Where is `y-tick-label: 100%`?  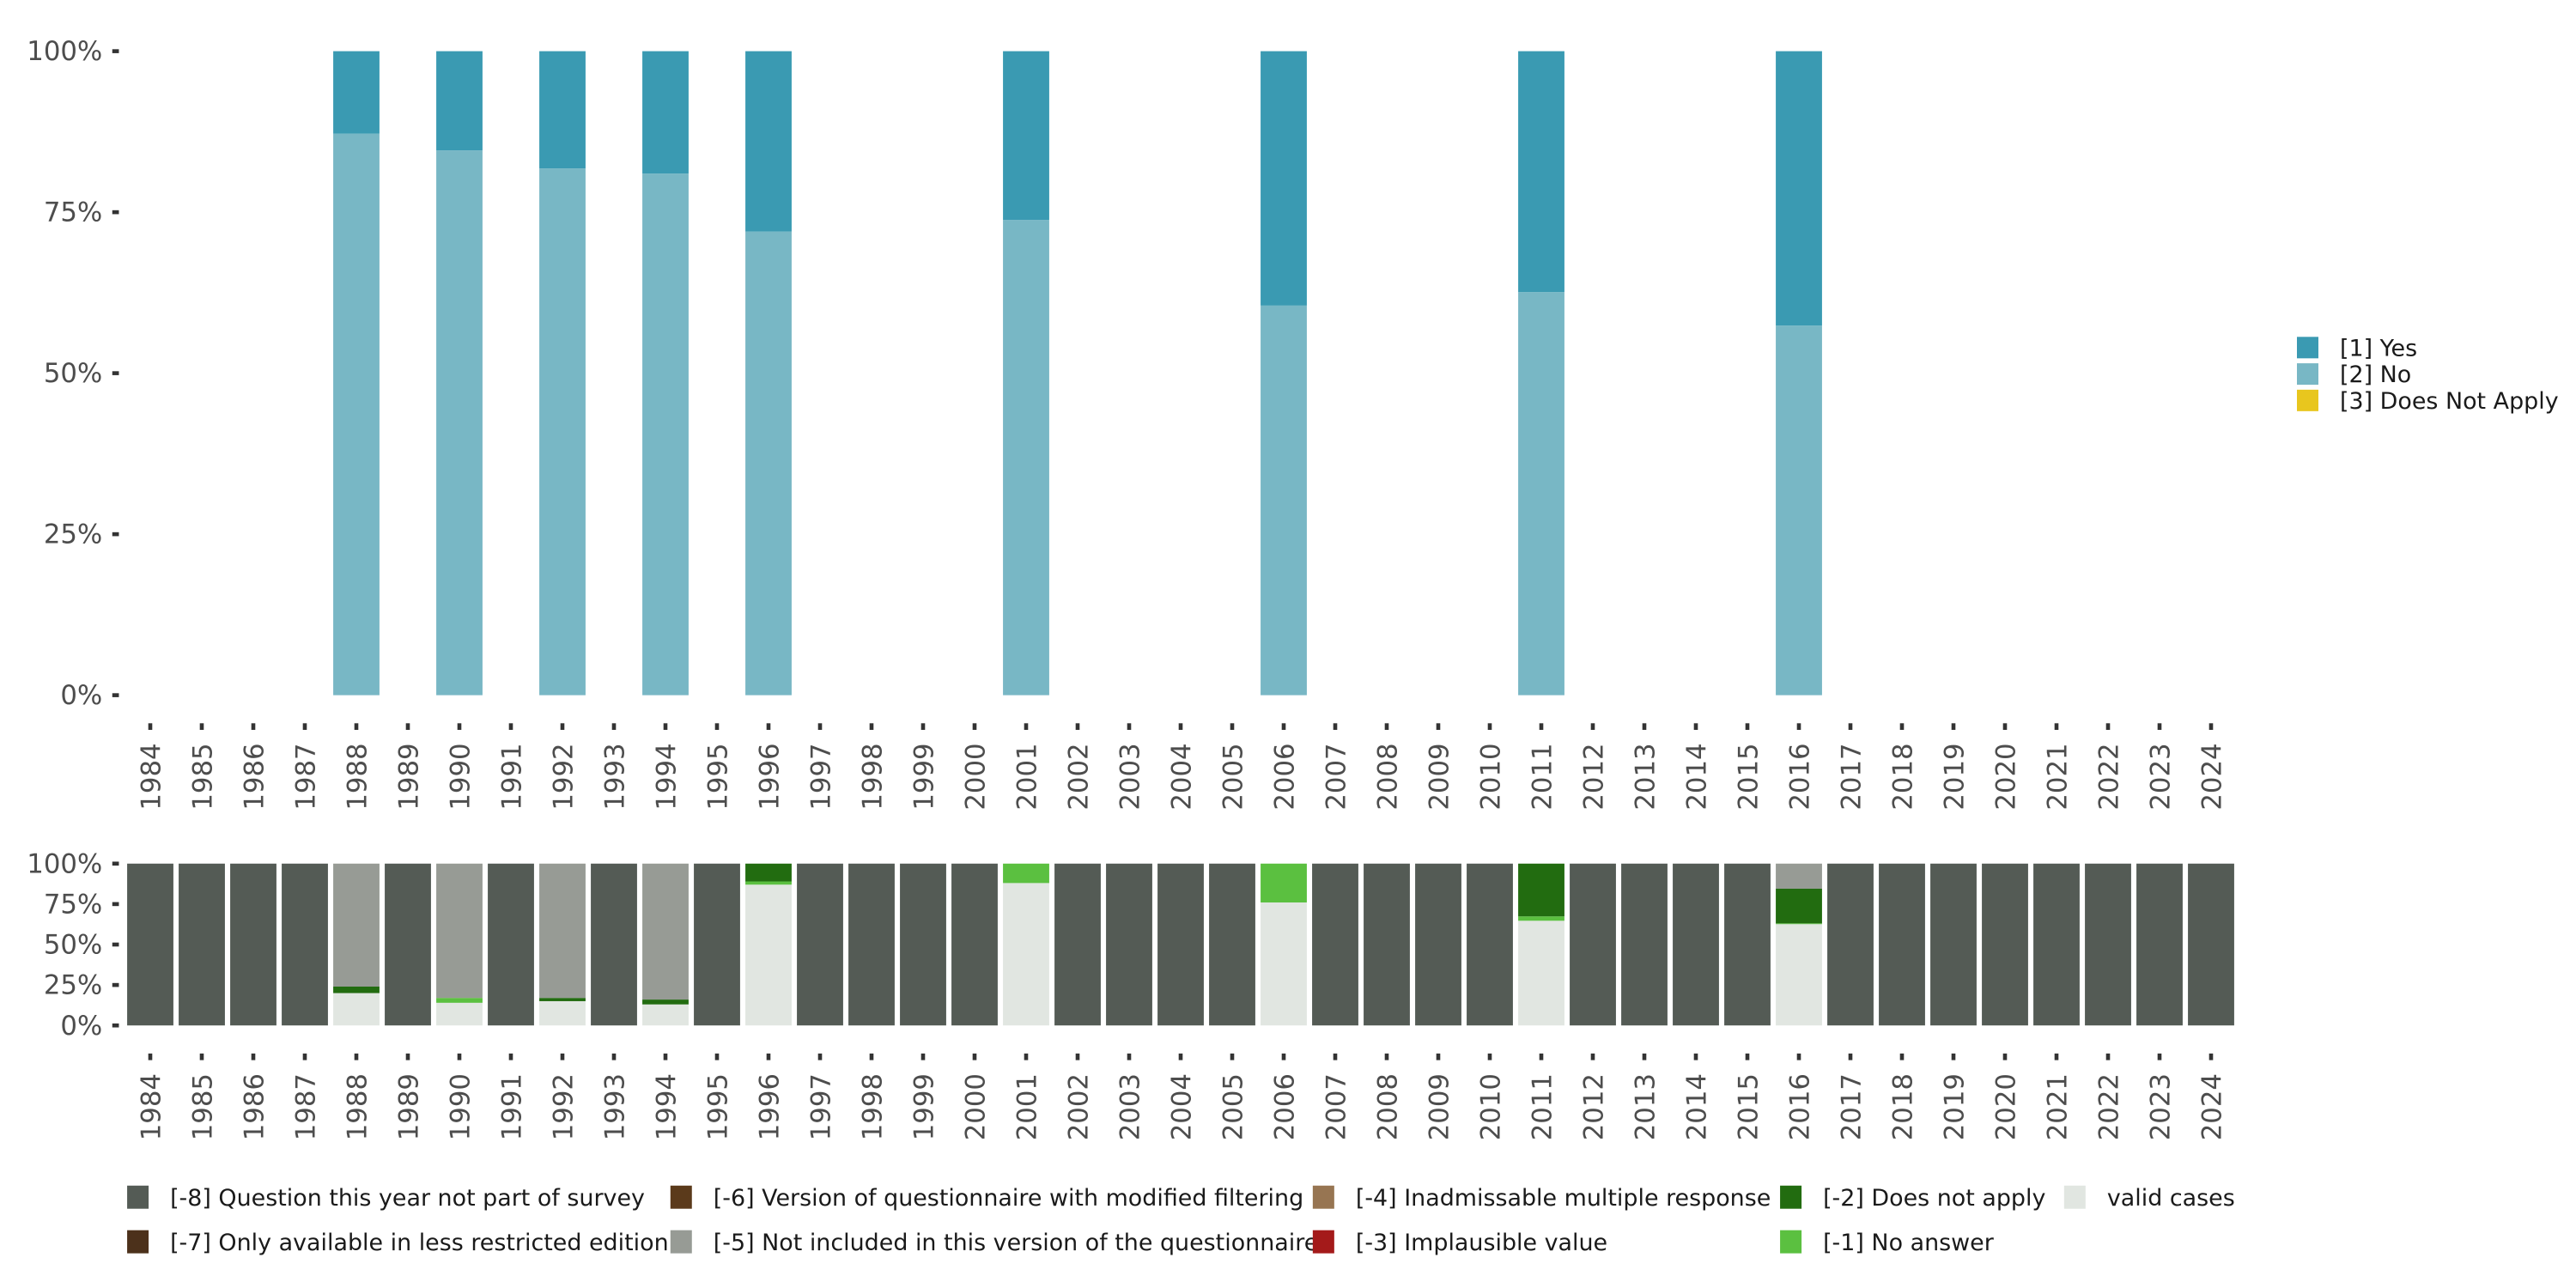
y-tick-label: 100% is located at coordinates (64, 52).